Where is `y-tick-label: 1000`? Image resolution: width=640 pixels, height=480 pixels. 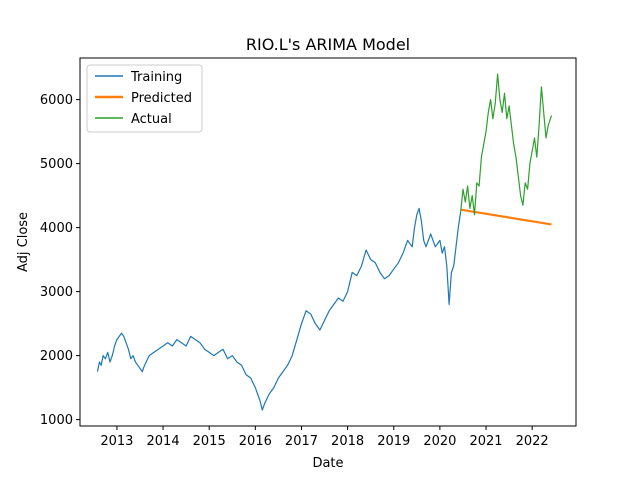 y-tick-label: 1000 is located at coordinates (56, 420).